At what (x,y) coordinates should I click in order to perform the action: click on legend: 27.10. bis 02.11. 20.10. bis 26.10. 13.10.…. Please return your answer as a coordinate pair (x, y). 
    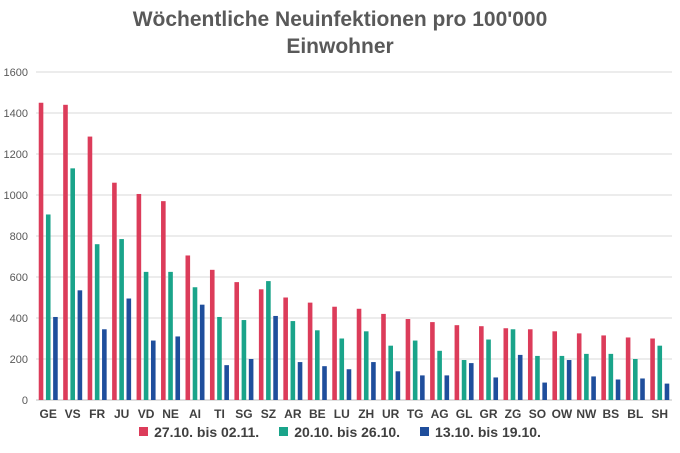
    Looking at the image, I should click on (340, 432).